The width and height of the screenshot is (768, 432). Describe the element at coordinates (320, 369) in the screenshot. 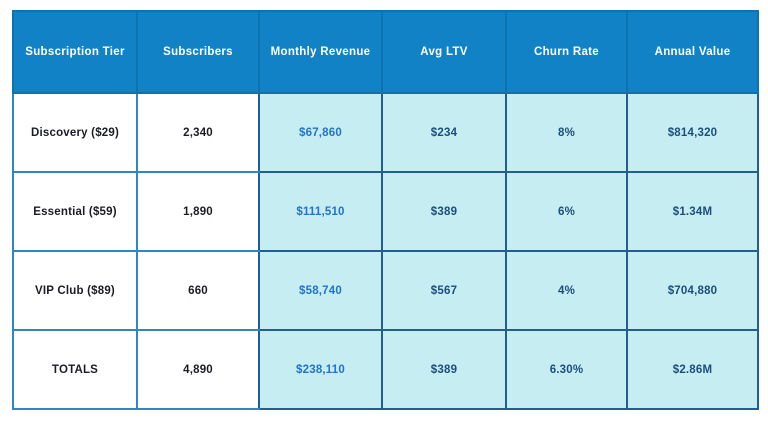

I see `cell-monthly-revenue: $238,110` at that location.